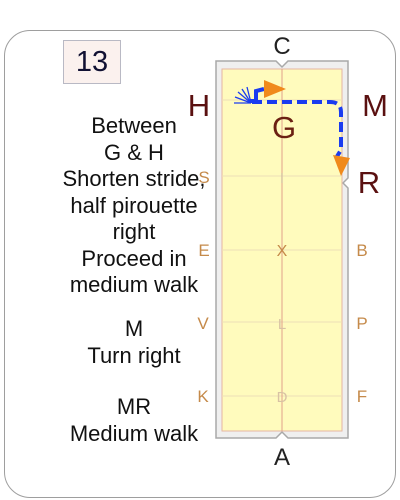 The width and height of the screenshot is (400, 500). Describe the element at coordinates (369, 182) in the screenshot. I see `letter-r: R` at that location.